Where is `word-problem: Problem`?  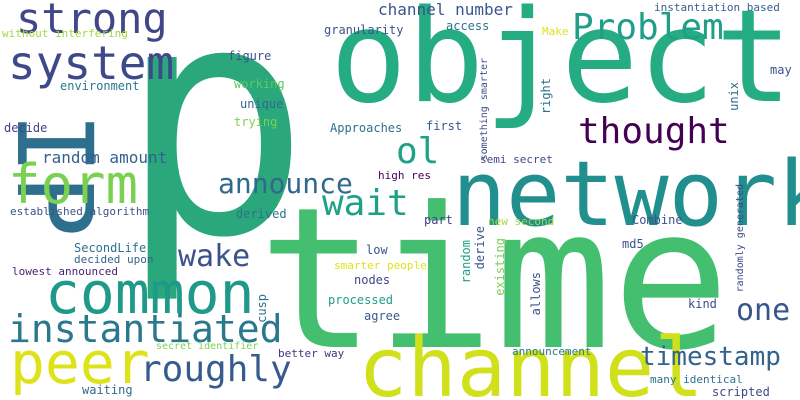
word-problem: Problem is located at coordinates (648, 27).